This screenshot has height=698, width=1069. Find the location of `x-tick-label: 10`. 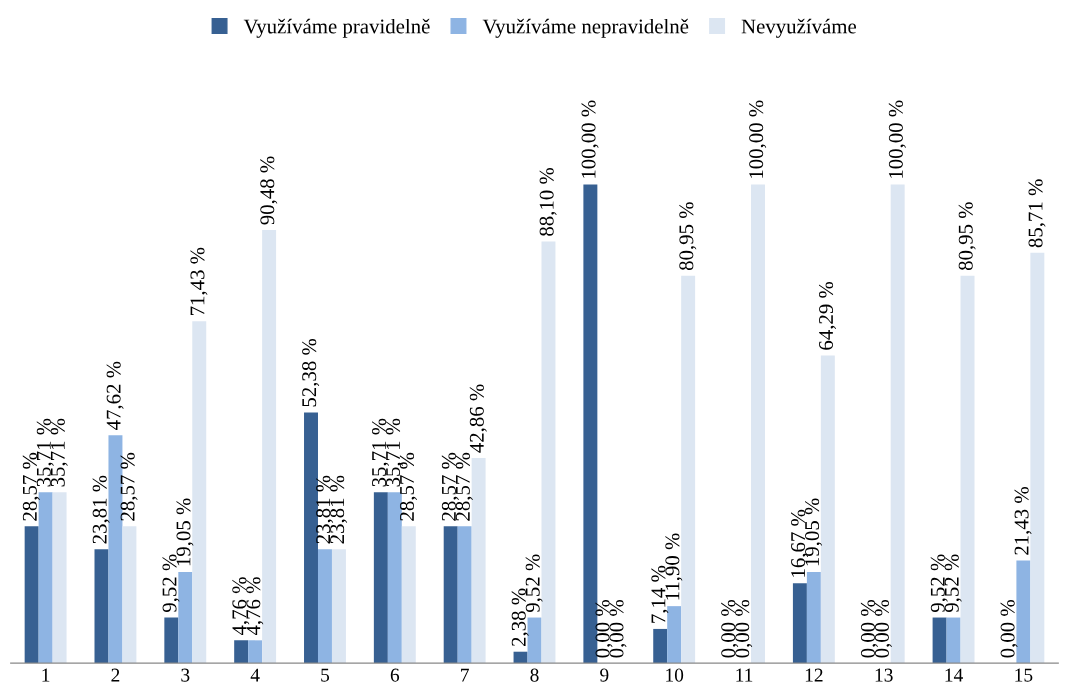

x-tick-label: 10 is located at coordinates (675, 675).